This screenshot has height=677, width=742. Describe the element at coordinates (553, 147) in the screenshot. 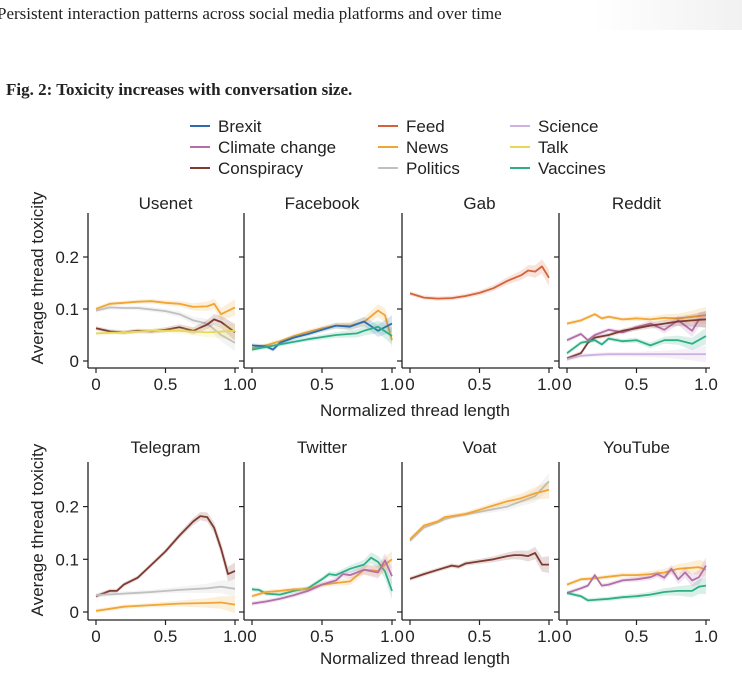

I see `legend-label: Talk` at that location.